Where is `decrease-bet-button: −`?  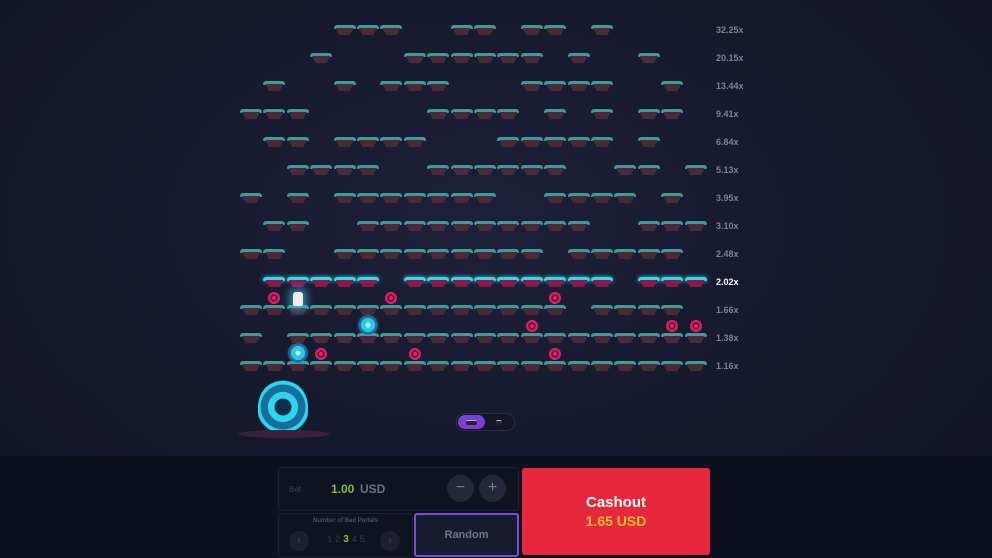 decrease-bet-button: − is located at coordinates (460, 488).